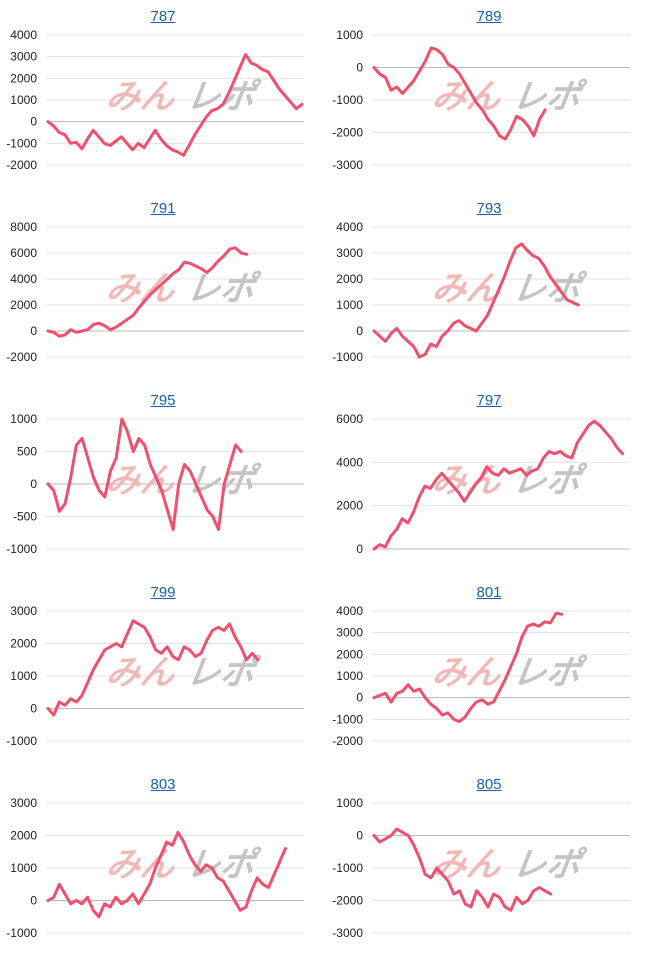  Describe the element at coordinates (25, 517) in the screenshot. I see `y-tick-label: -500` at that location.